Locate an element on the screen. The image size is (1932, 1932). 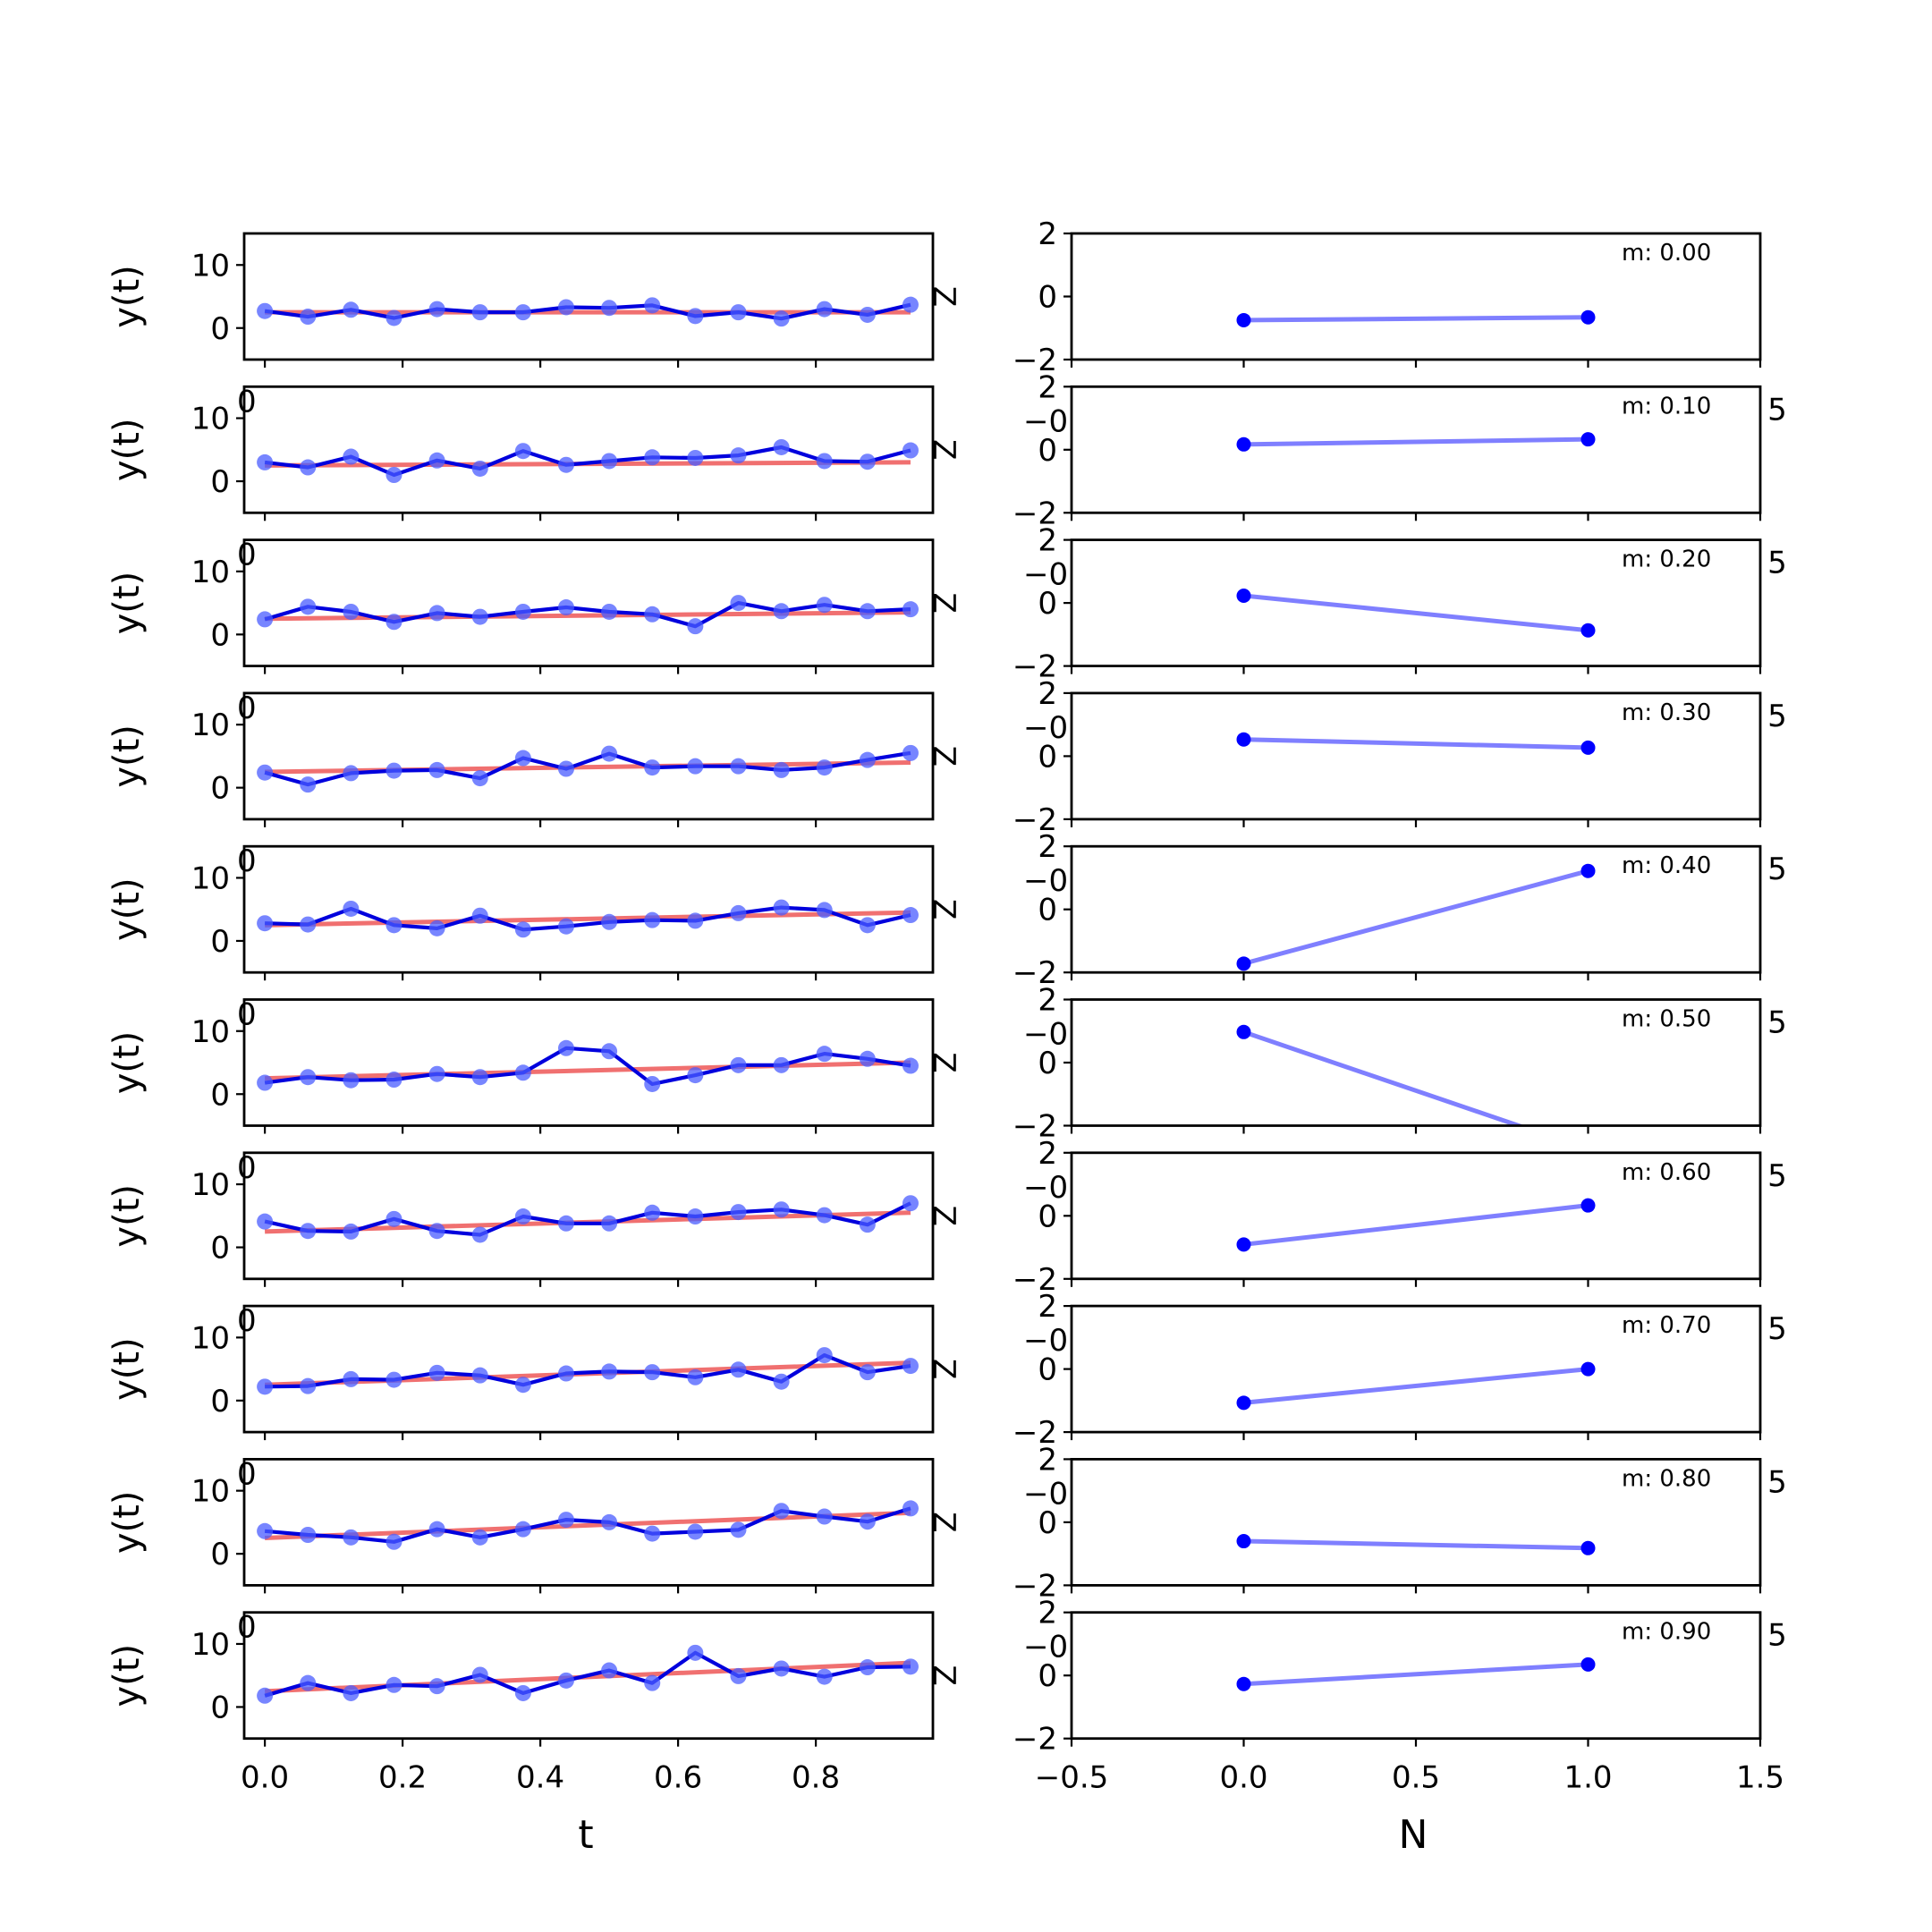
right-fragment-7: 5 is located at coordinates (1777, 1329).